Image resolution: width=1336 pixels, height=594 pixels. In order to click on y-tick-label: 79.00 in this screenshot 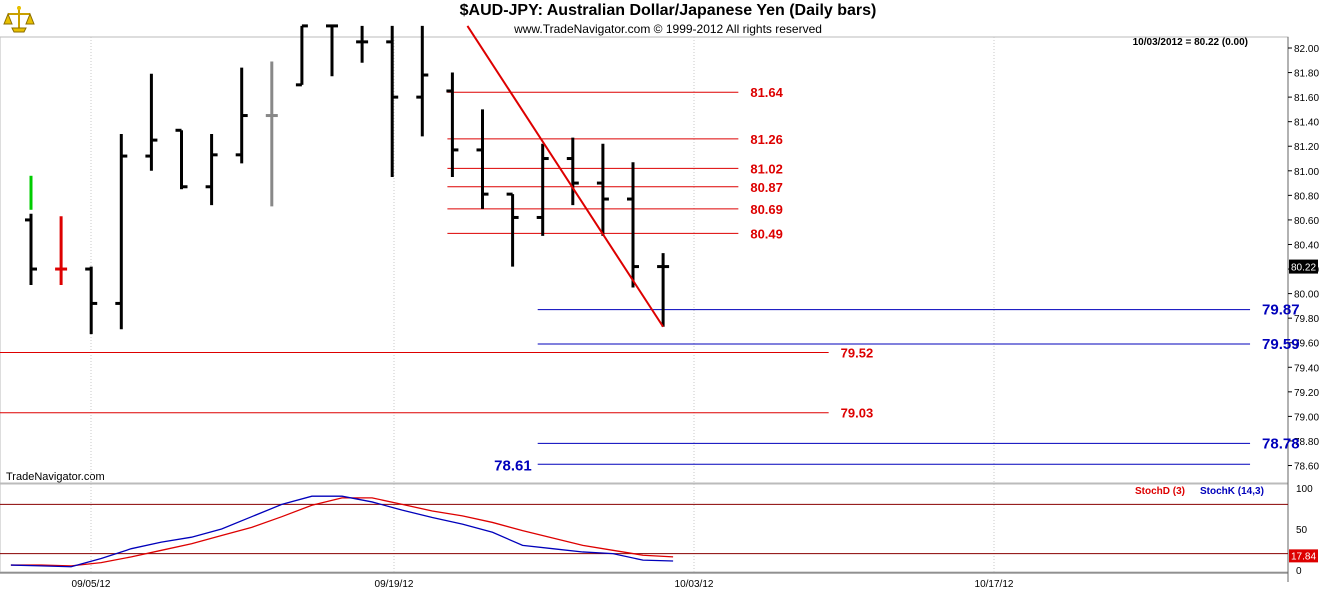, I will do `click(1306, 417)`.